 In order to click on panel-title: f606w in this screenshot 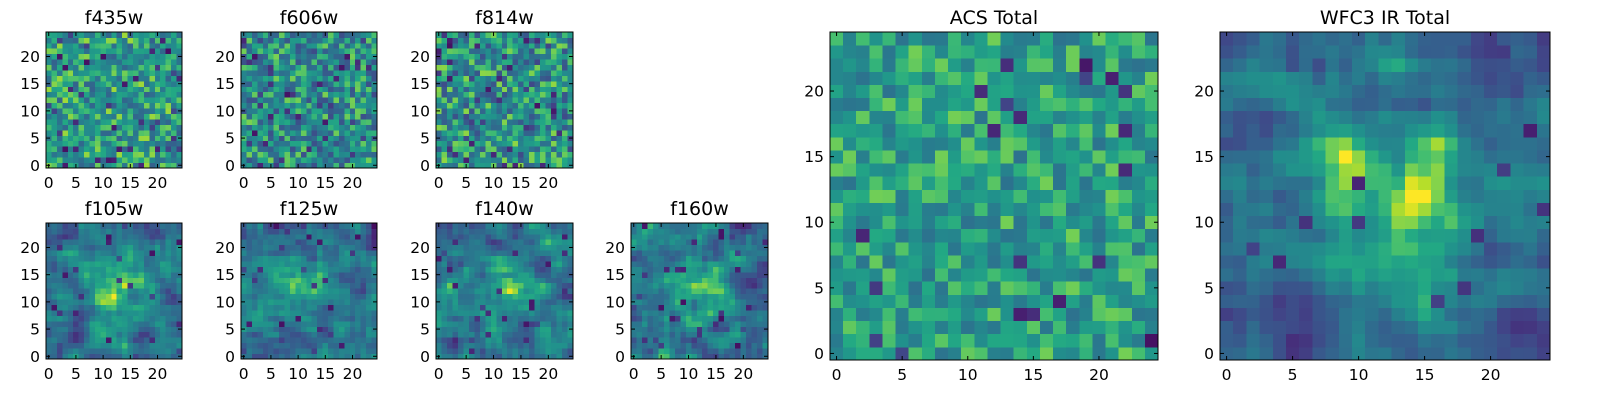, I will do `click(309, 18)`.